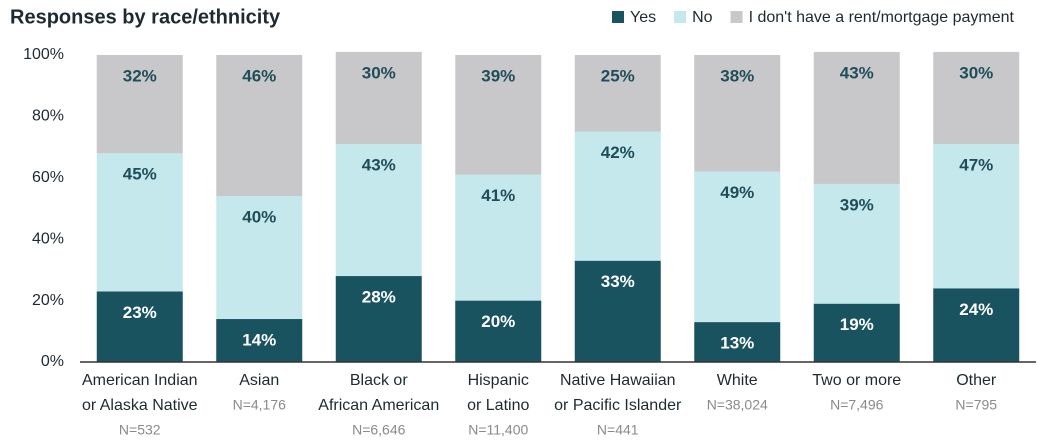 This screenshot has width=1042, height=442. What do you see at coordinates (378, 405) in the screenshot?
I see `x-tick-label: African American` at bounding box center [378, 405].